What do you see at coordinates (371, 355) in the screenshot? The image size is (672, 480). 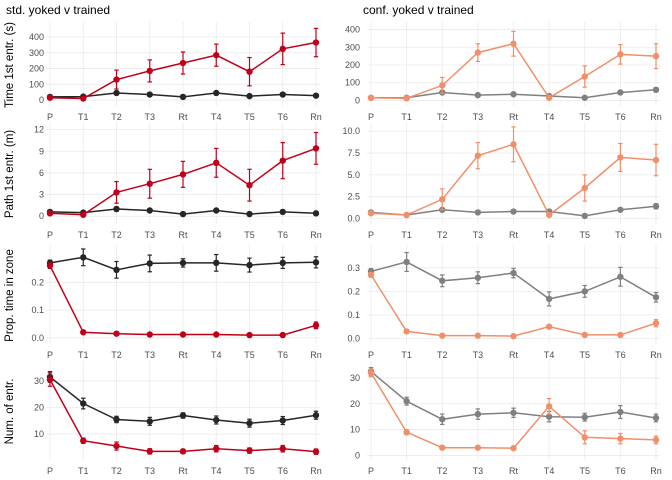 I see `x-tick-label: P` at bounding box center [371, 355].